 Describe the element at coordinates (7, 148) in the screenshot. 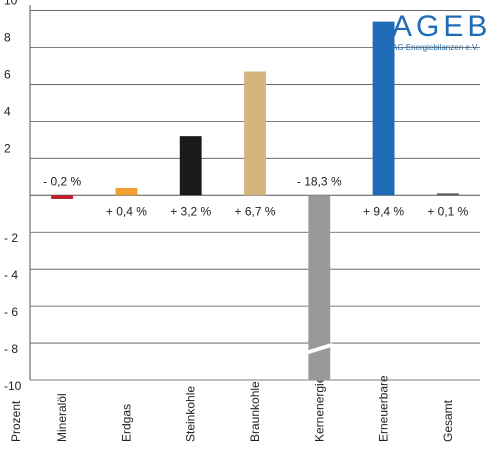

I see `y-tick-label: 2` at that location.